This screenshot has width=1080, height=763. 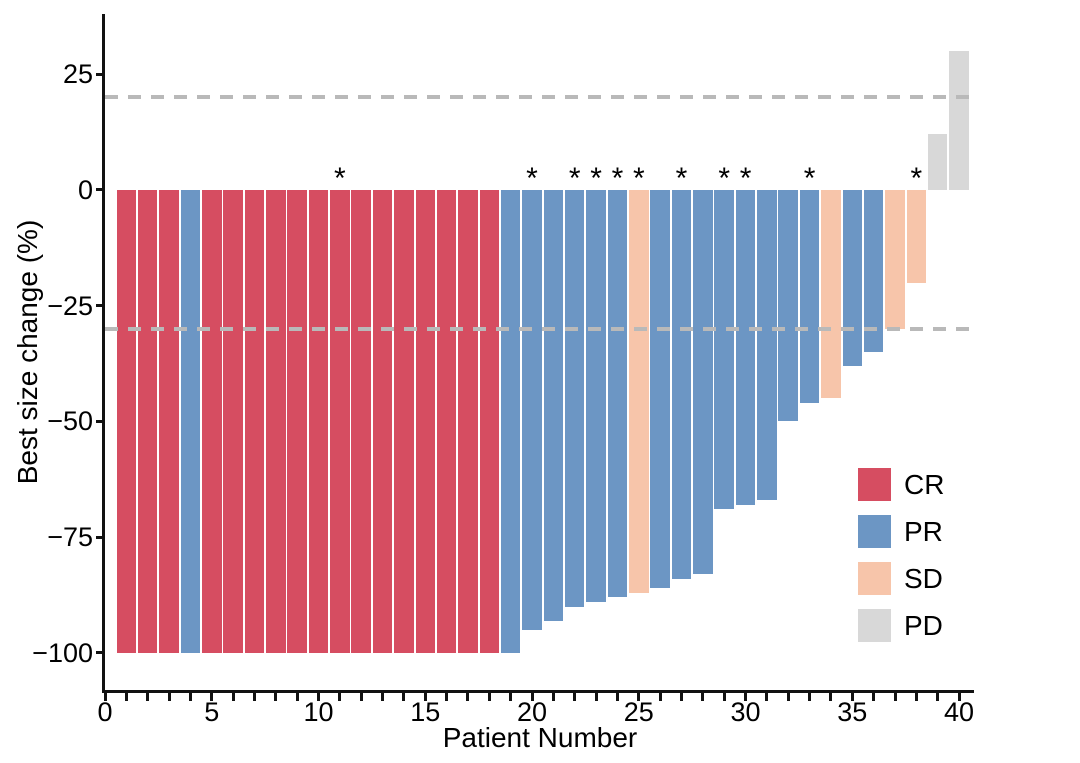 I want to click on asterisk-marker-patient-24: *, so click(x=617, y=178).